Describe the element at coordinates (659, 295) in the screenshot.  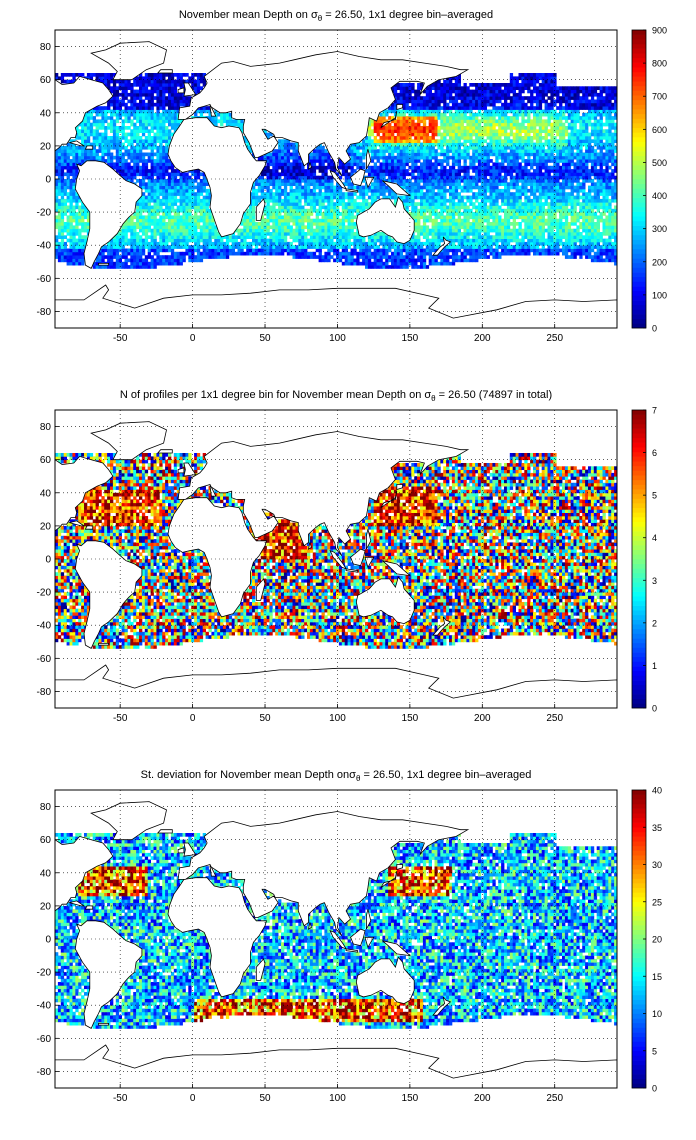
I see `colorbar-tick-label: 100` at that location.